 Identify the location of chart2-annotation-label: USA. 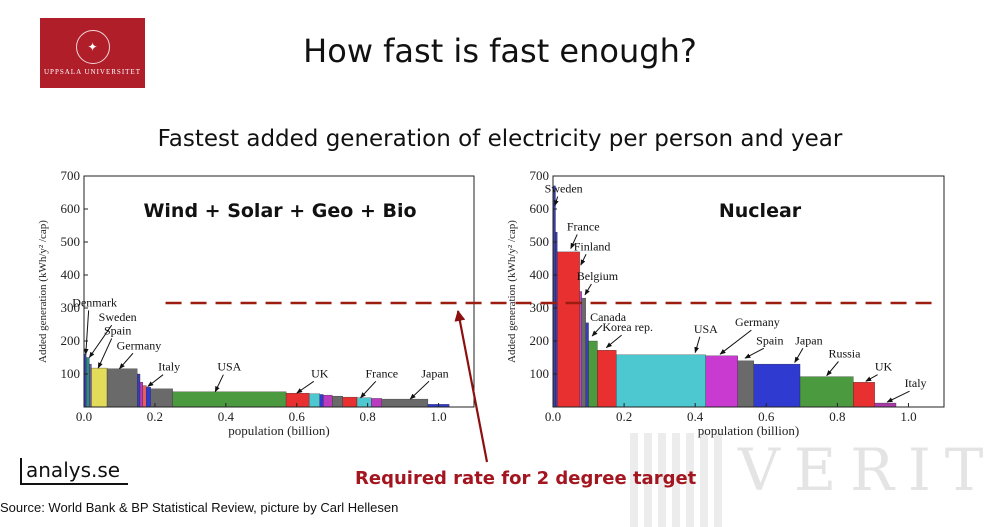
(706, 329).